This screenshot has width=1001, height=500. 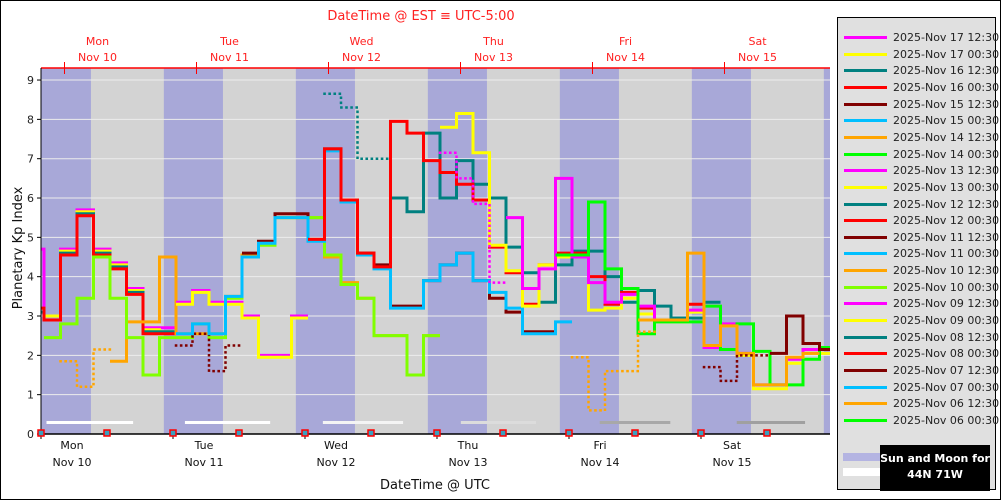 What do you see at coordinates (229, 41) in the screenshot?
I see `top-tick-day: Tue` at bounding box center [229, 41].